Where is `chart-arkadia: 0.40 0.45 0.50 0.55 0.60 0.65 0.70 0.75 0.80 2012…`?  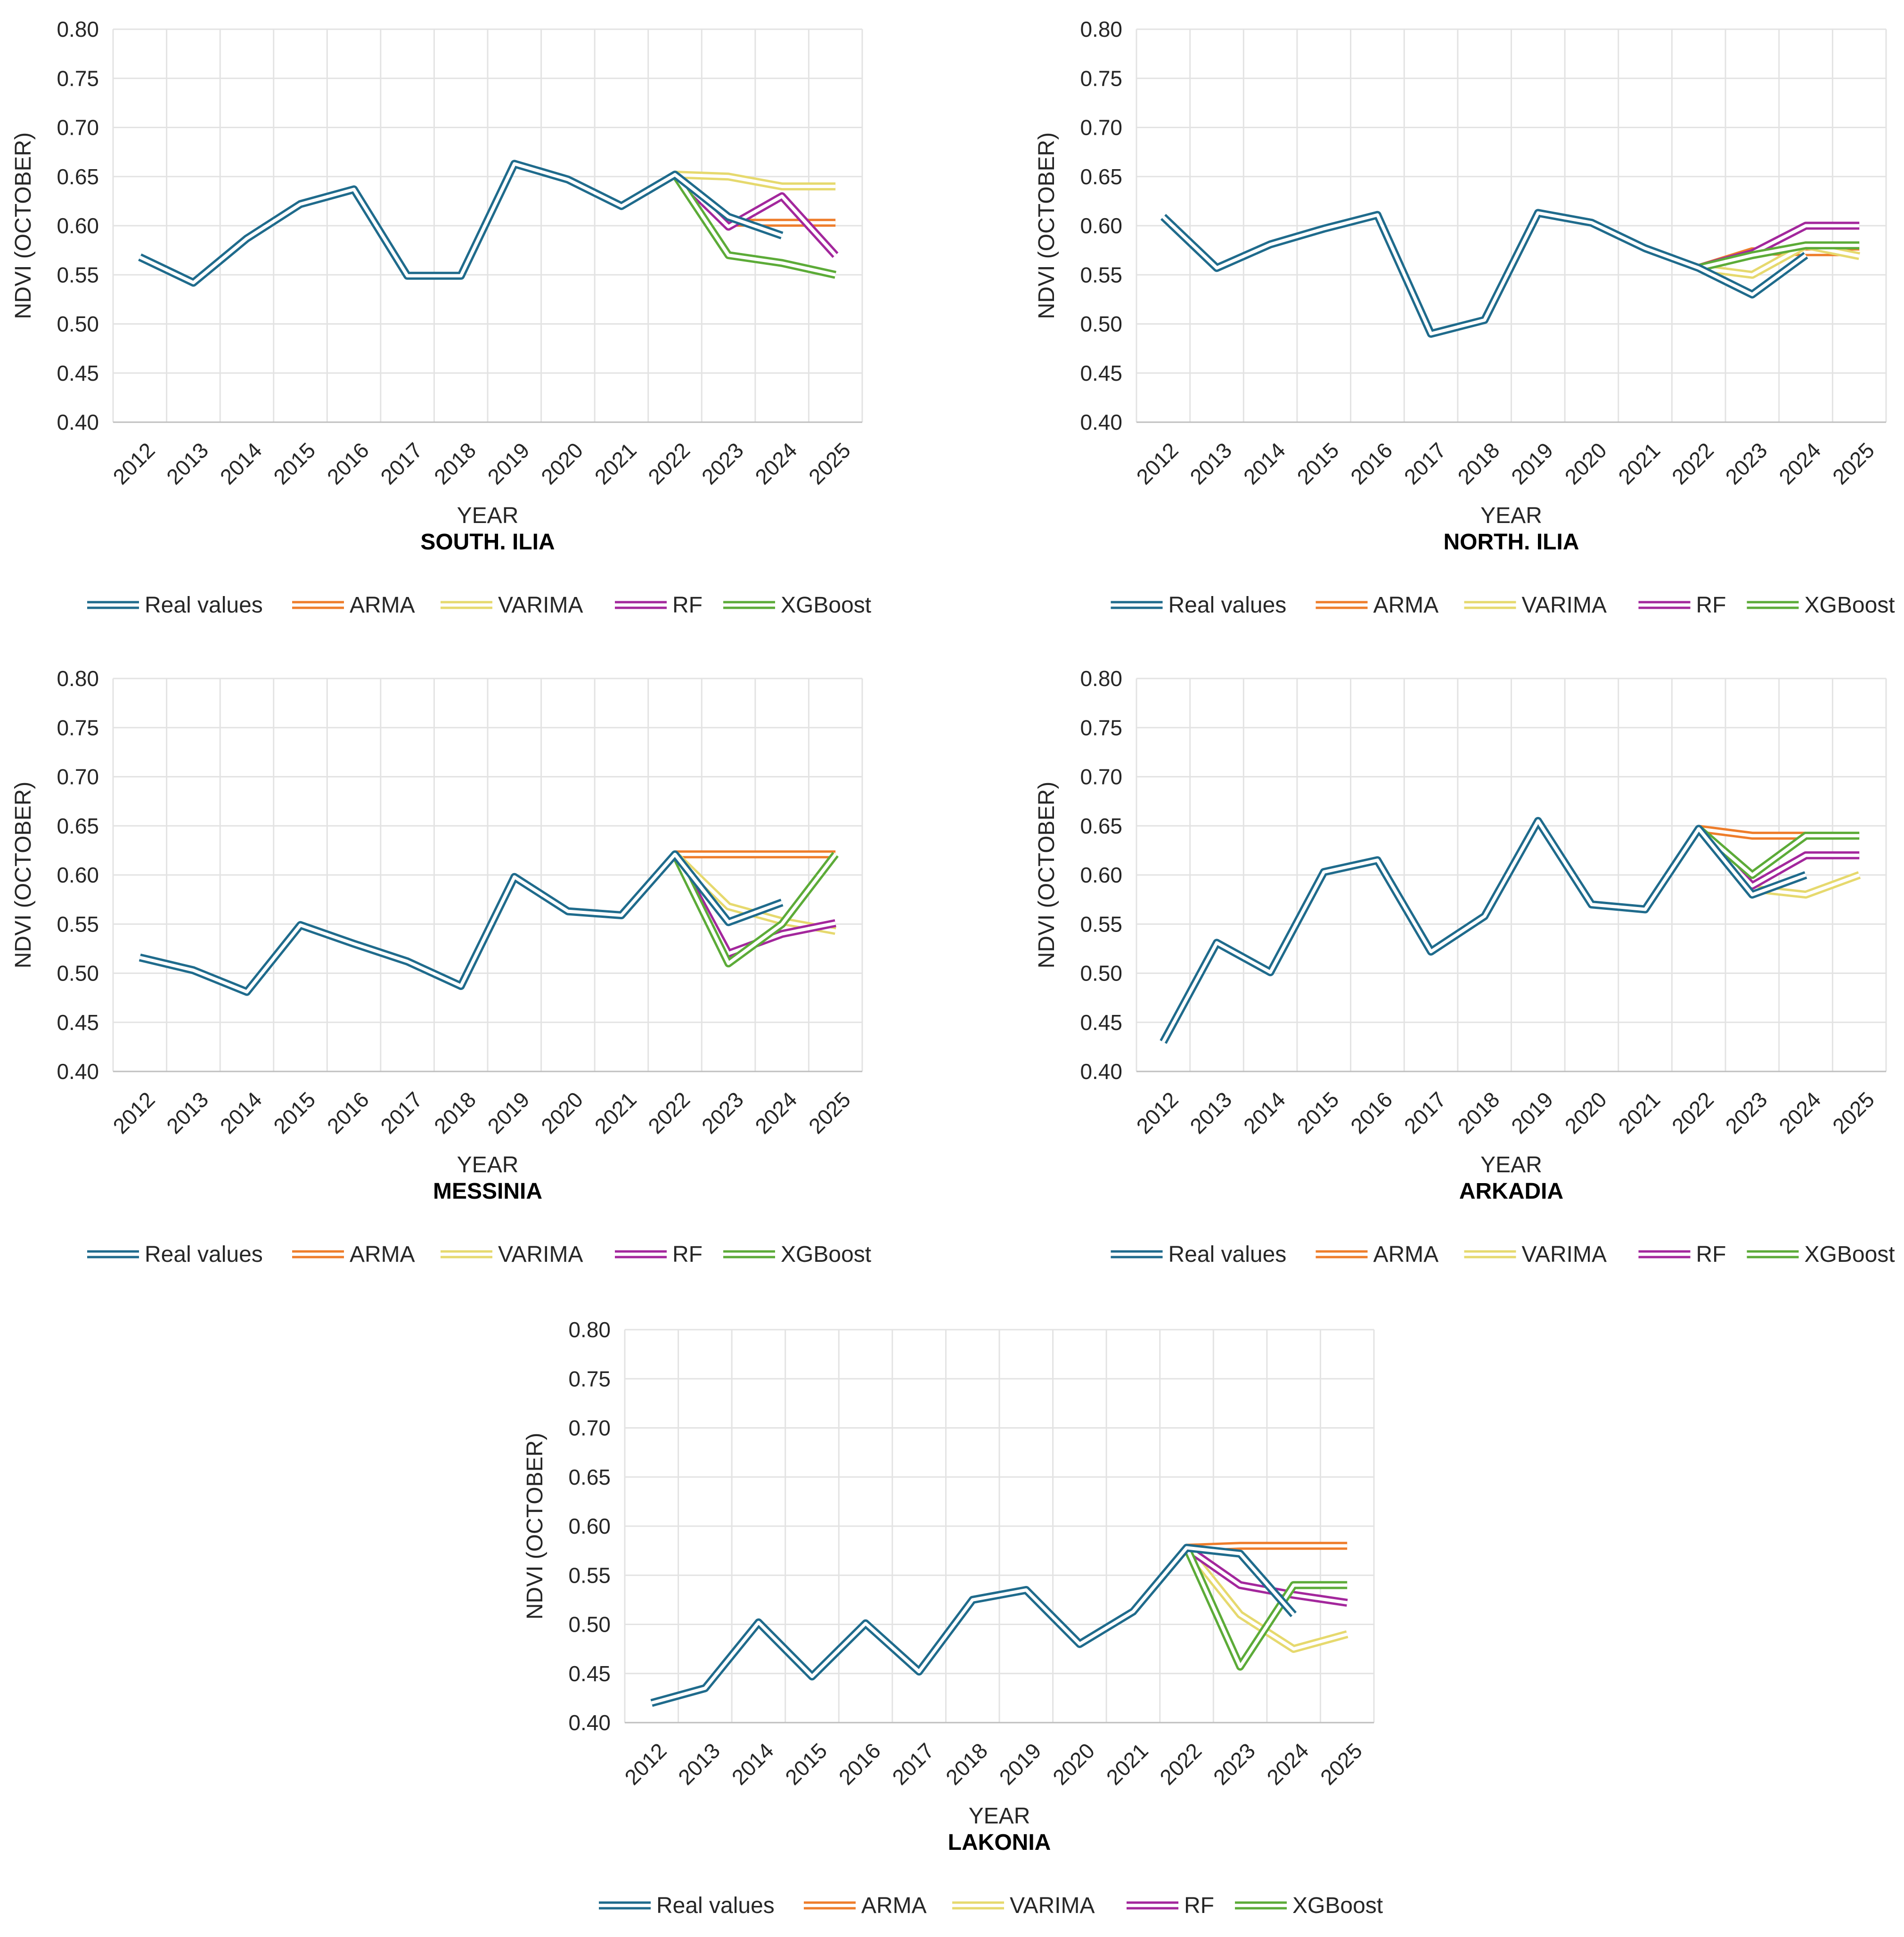 chart-arkadia: 0.40 0.45 0.50 0.55 0.60 0.65 0.70 0.75 0.80 2012… is located at coordinates (1464, 966).